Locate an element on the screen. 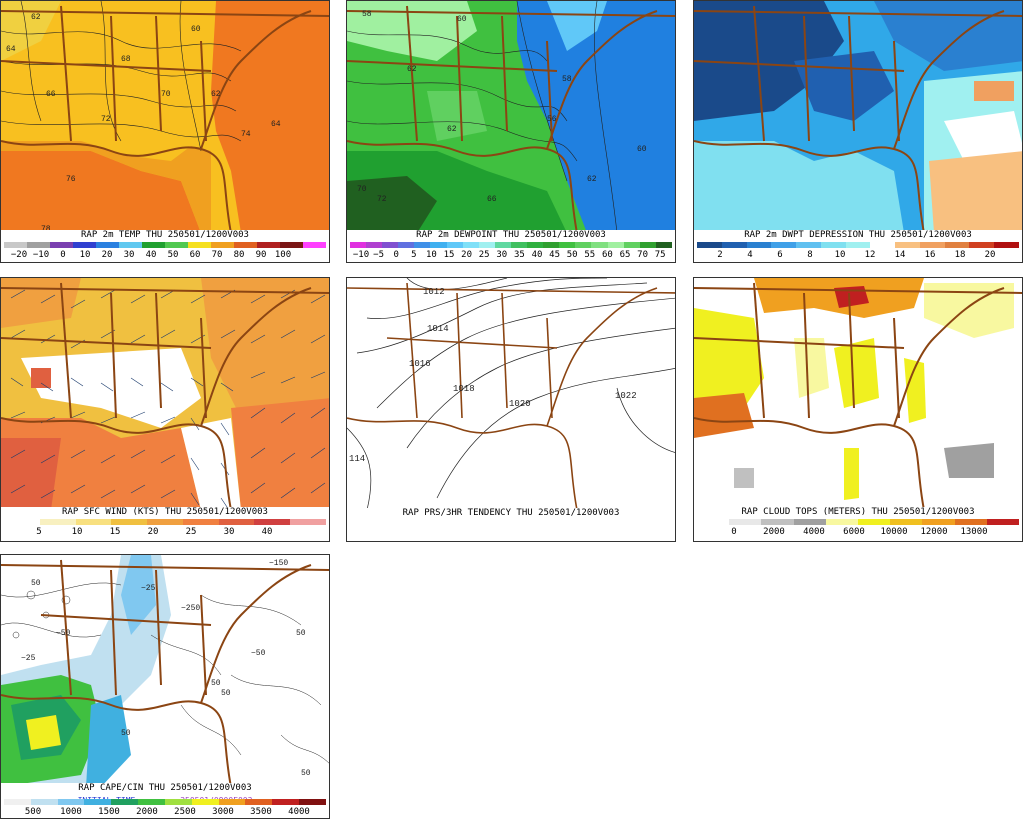 This screenshot has width=1024, height=819. pressure-map: 1012 1014 1016 1018 1020 1022 114 is located at coordinates (511, 394).